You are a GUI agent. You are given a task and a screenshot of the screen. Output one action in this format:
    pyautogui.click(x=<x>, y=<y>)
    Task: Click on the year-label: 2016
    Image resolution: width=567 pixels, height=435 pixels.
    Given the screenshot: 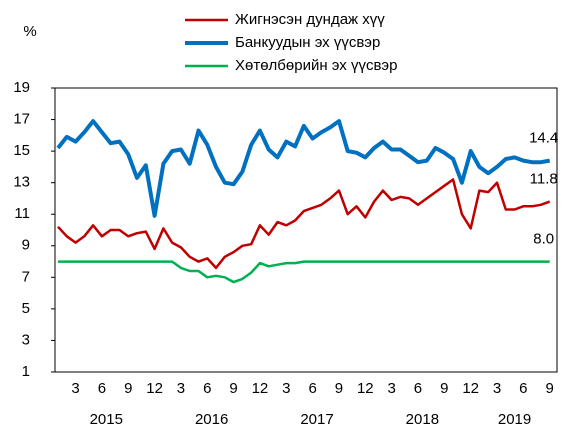 What is the action you would take?
    pyautogui.click(x=211, y=419)
    